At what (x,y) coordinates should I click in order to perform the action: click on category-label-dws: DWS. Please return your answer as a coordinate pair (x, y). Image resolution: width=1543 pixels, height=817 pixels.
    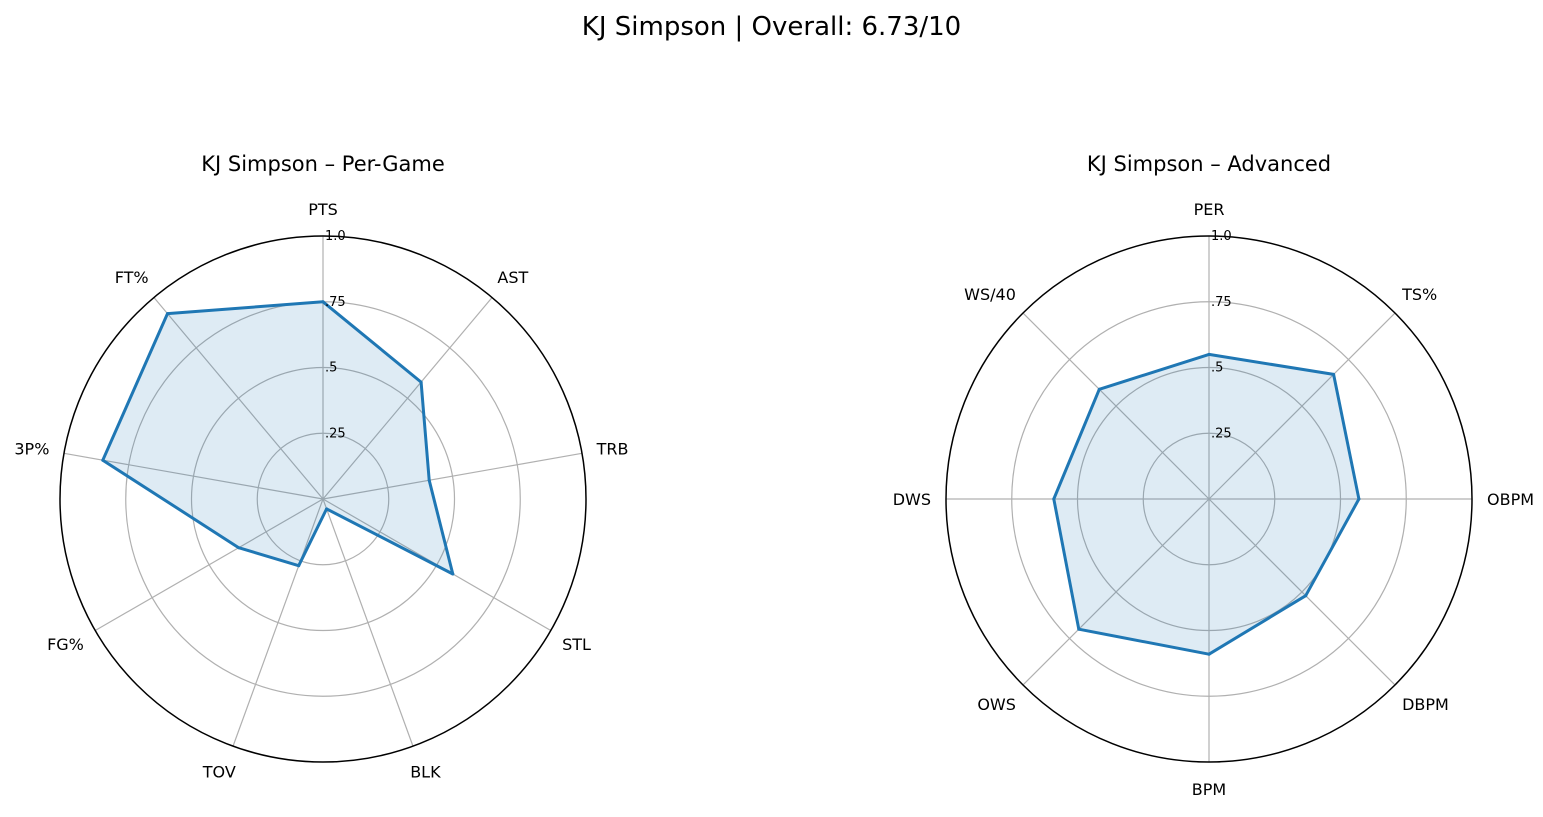
    Looking at the image, I should click on (912, 499).